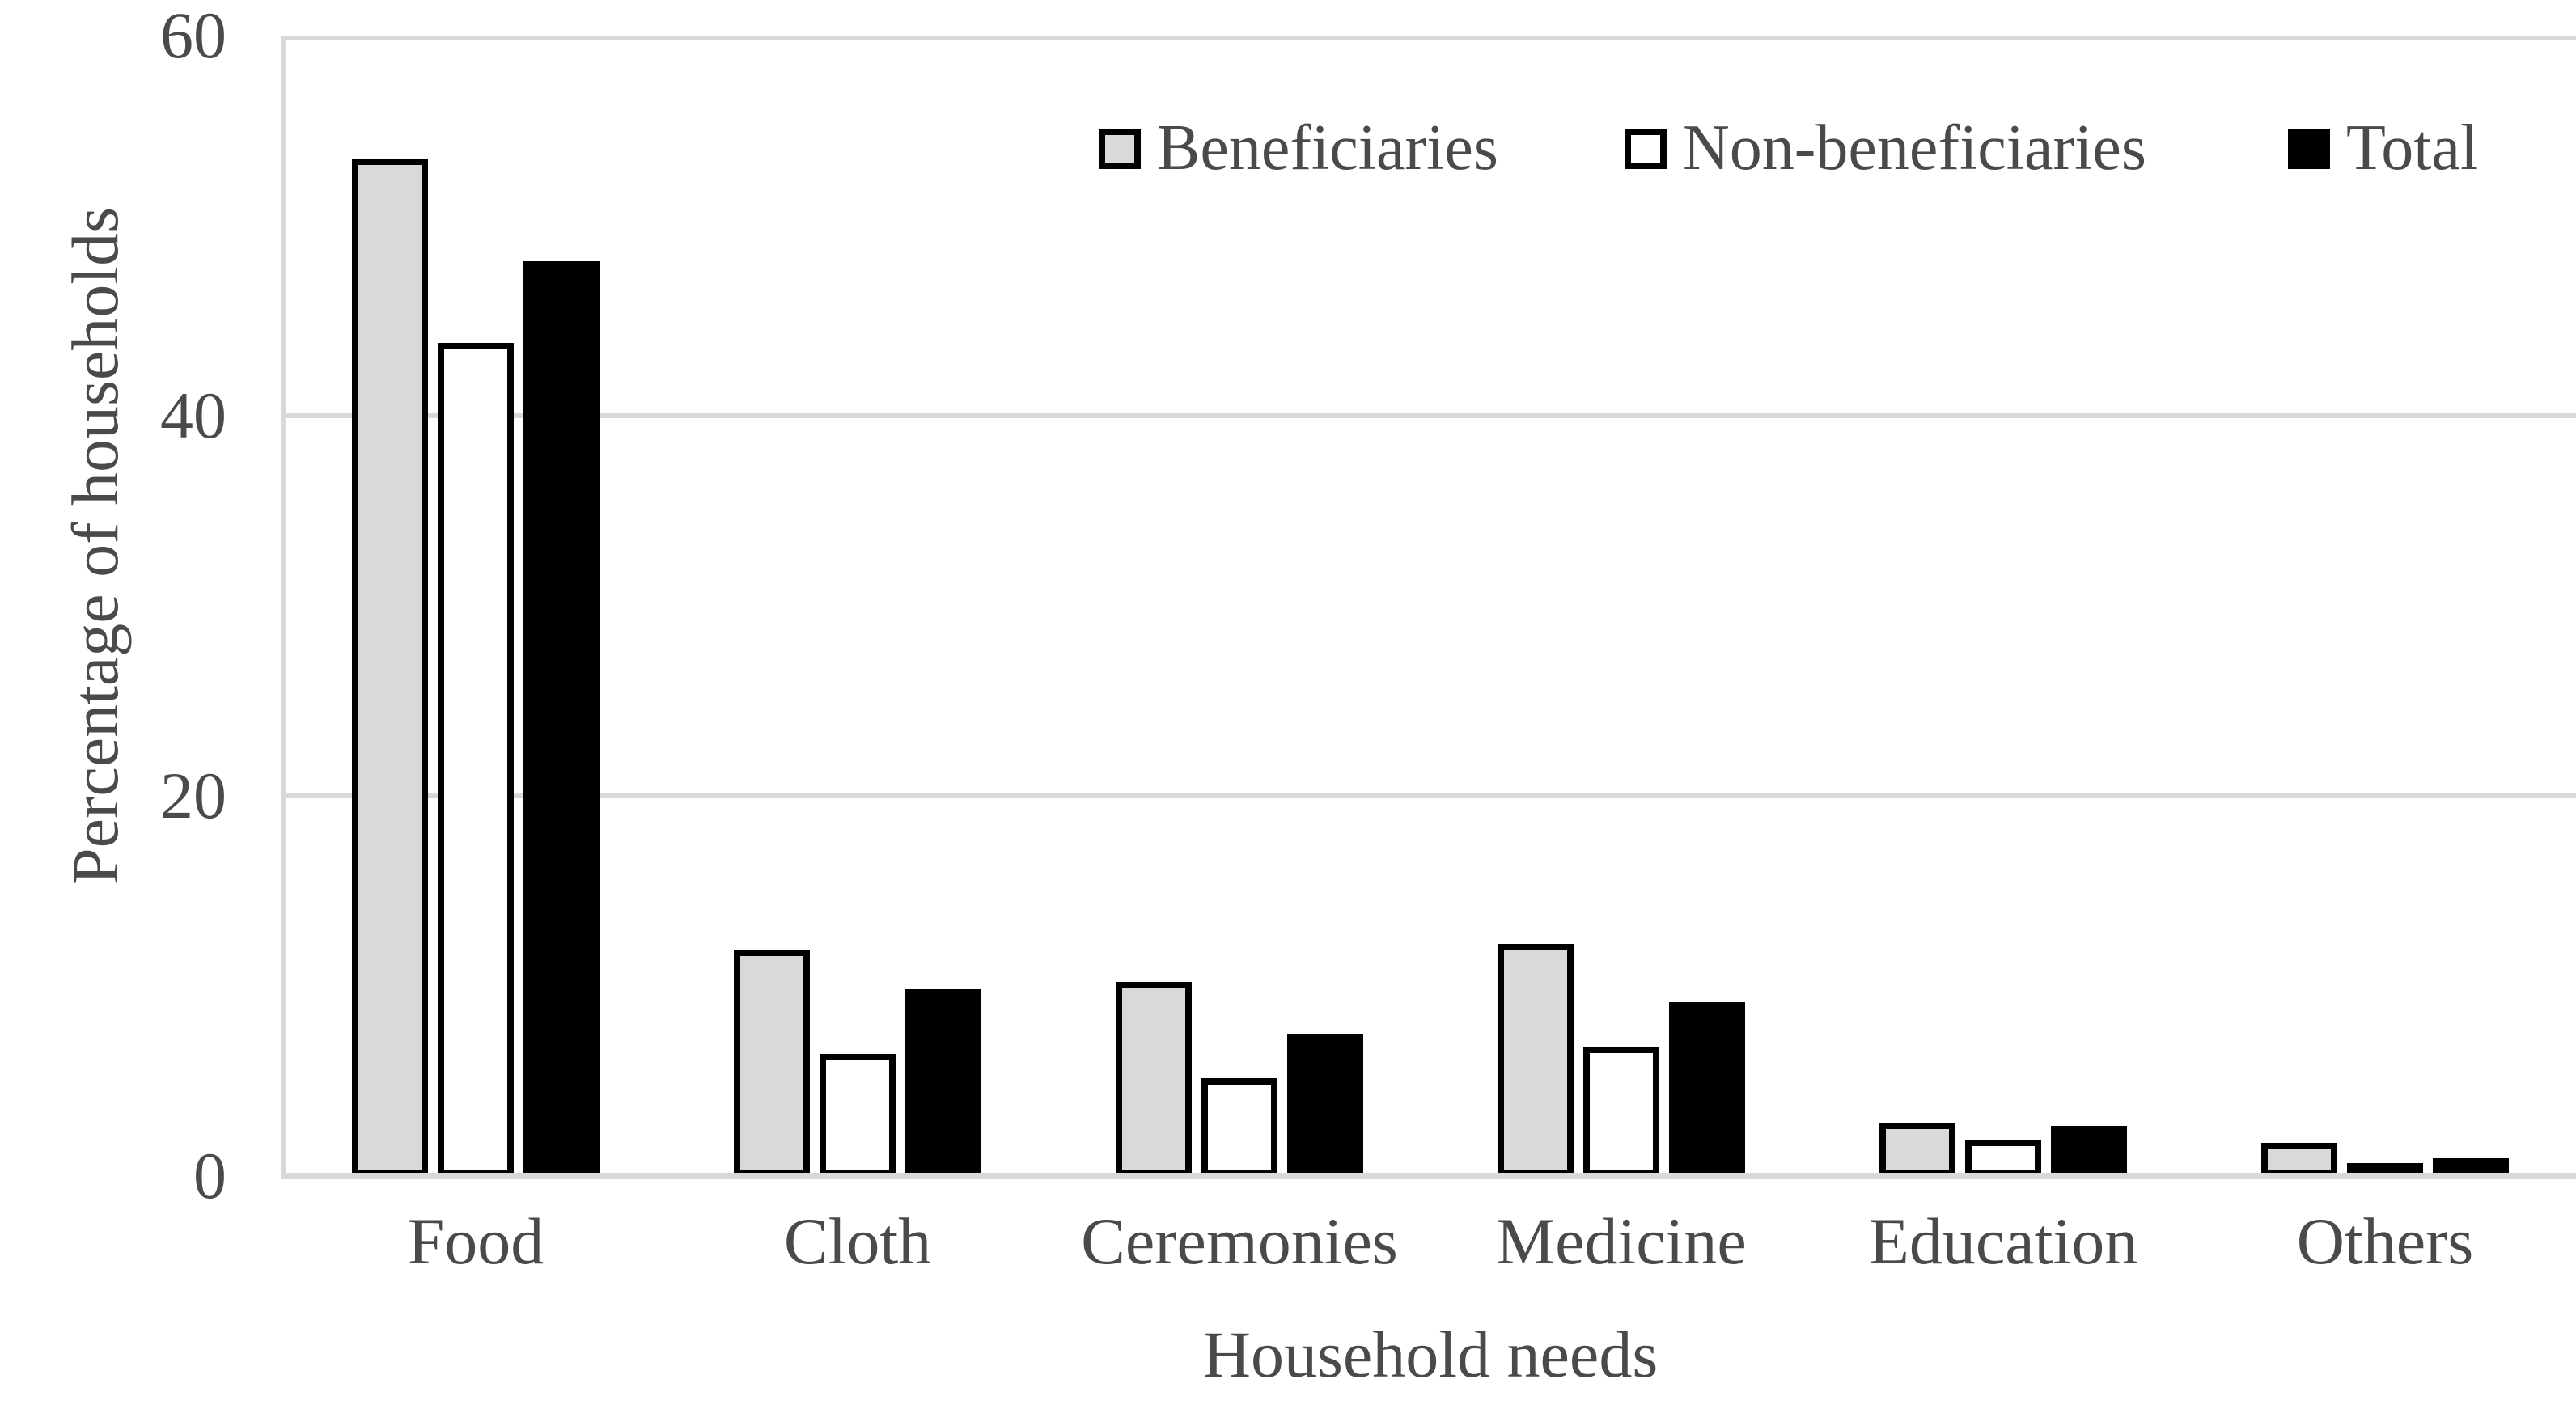  Describe the element at coordinates (1325, 1105) in the screenshot. I see `bar-ceremonies-total` at that location.